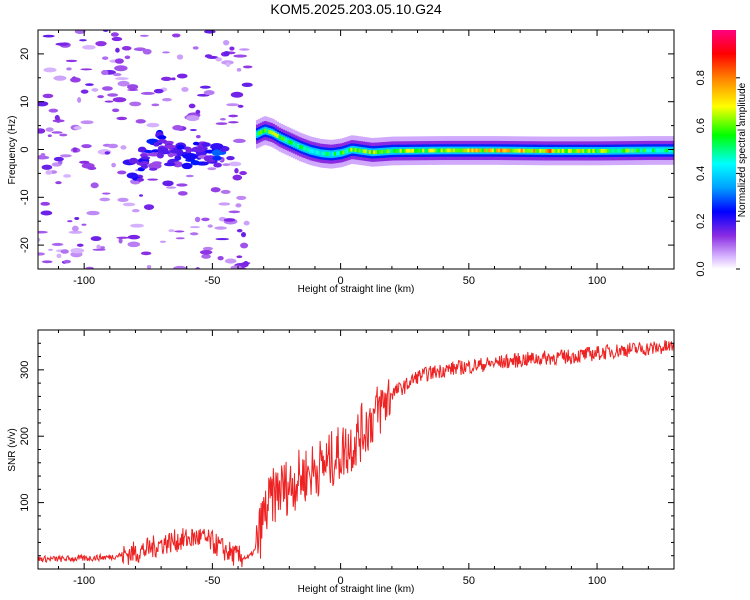  I want to click on snr-ytick-label: 300, so click(25, 370).